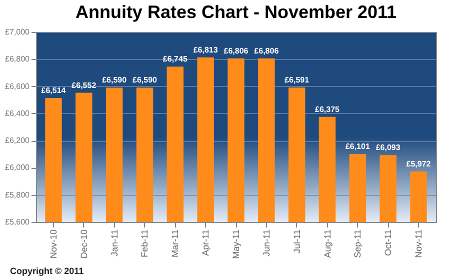 This screenshot has width=450, height=280. I want to click on y-tick-label: £6,600, so click(17, 86).